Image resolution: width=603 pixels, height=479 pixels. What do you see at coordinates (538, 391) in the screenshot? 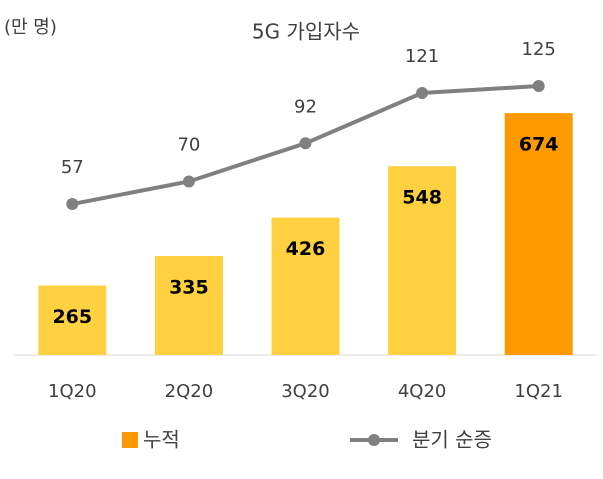
I see `x-tick-label: 1Q21` at bounding box center [538, 391].